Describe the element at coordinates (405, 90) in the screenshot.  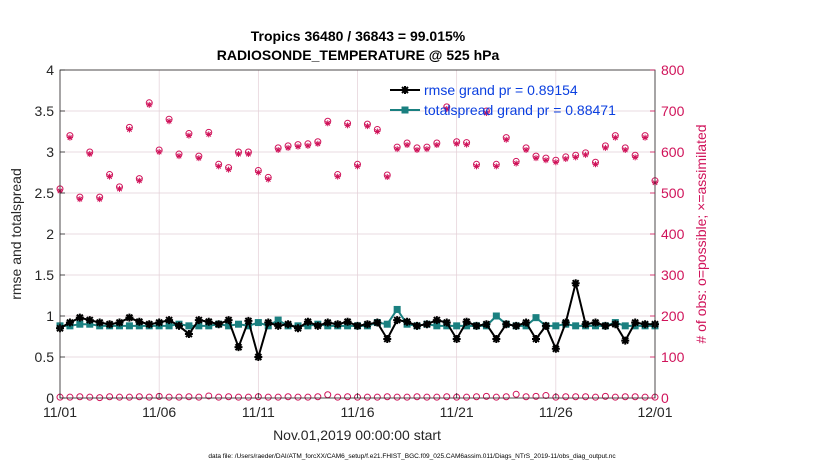
I see `legend-rmse-marker` at that location.